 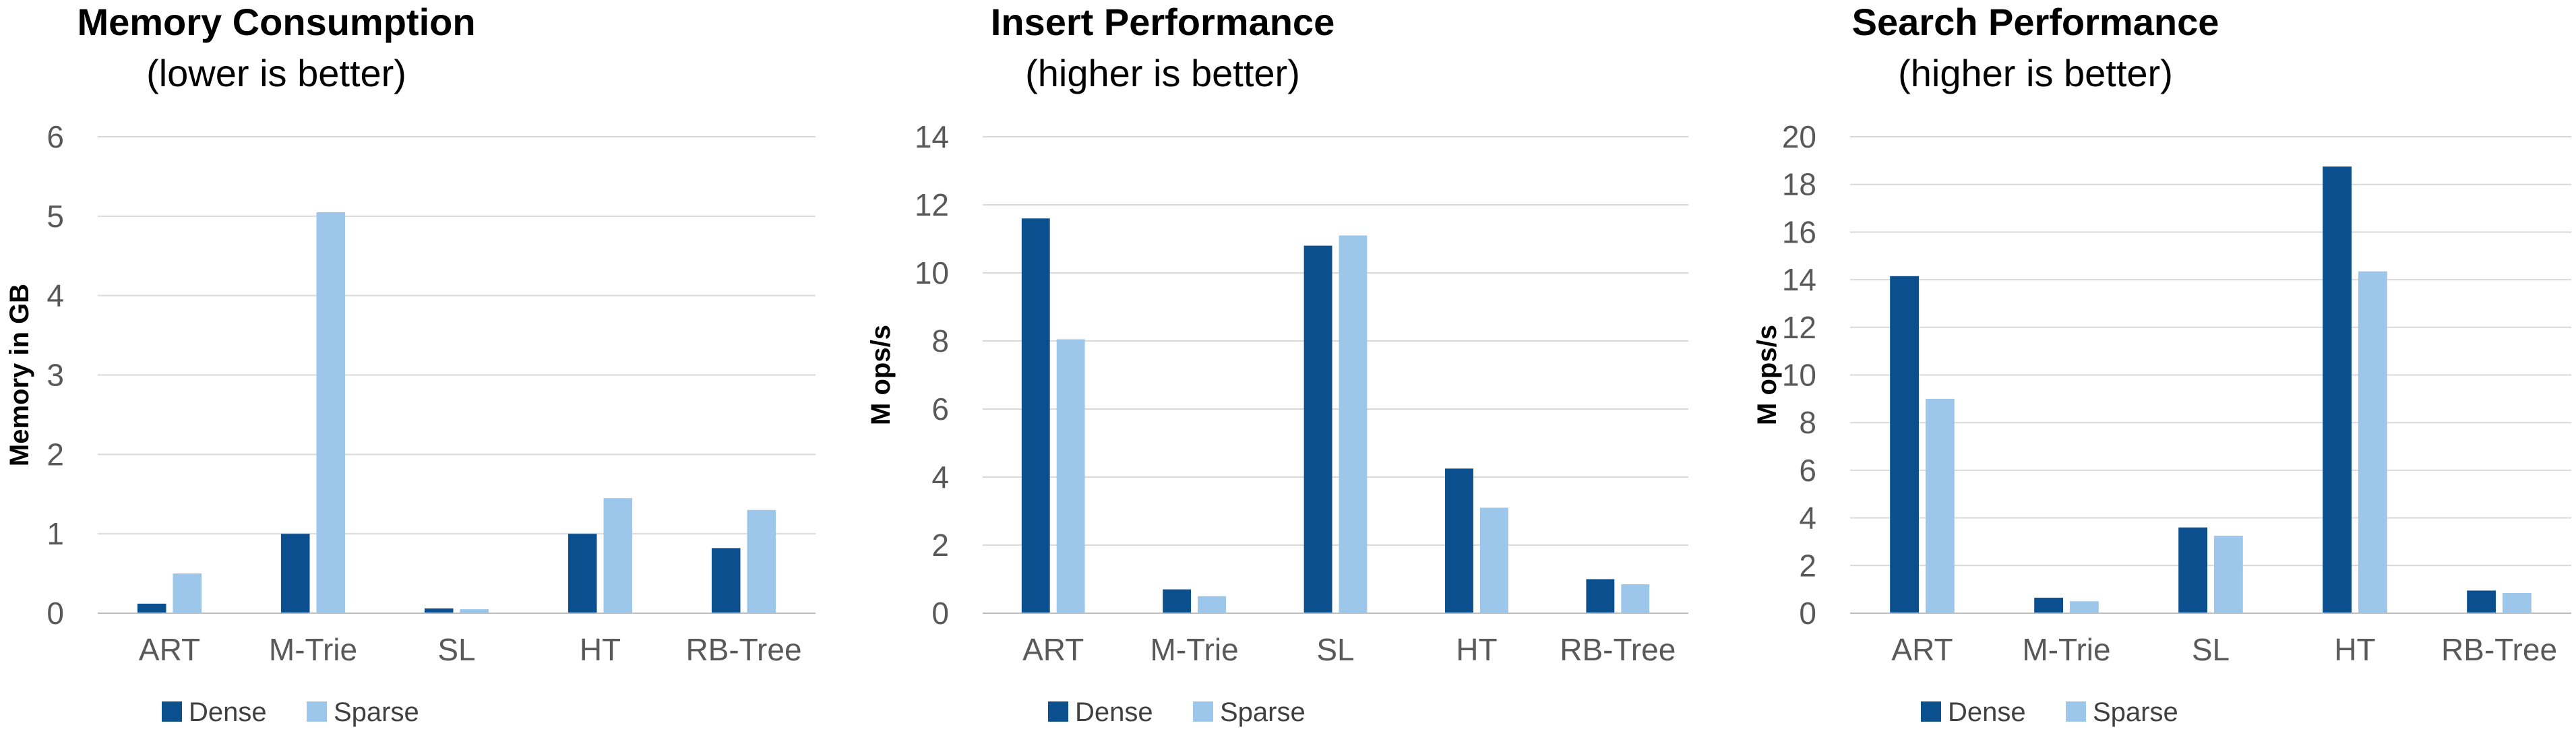 What do you see at coordinates (1905, 444) in the screenshot?
I see `chart3-bar-dense-art` at bounding box center [1905, 444].